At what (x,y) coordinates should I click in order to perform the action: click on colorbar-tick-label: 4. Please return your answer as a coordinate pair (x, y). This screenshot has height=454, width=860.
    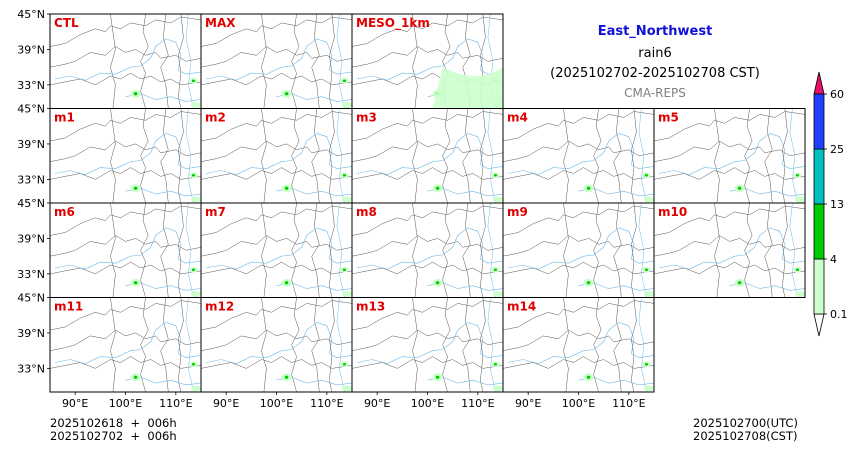
    Looking at the image, I should click on (833, 259).